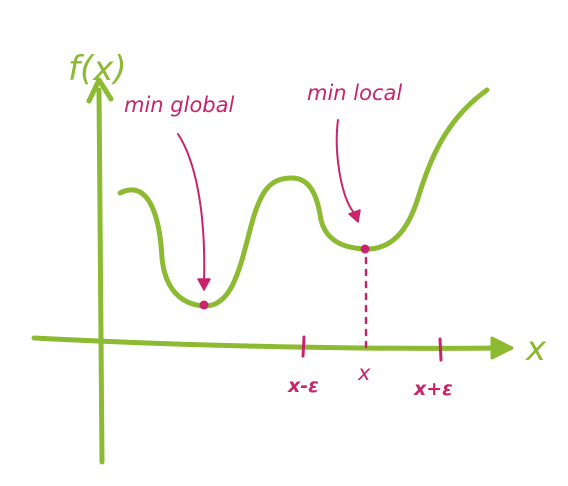  What do you see at coordinates (303, 346) in the screenshot?
I see `tick-x-minus-epsilon` at bounding box center [303, 346].